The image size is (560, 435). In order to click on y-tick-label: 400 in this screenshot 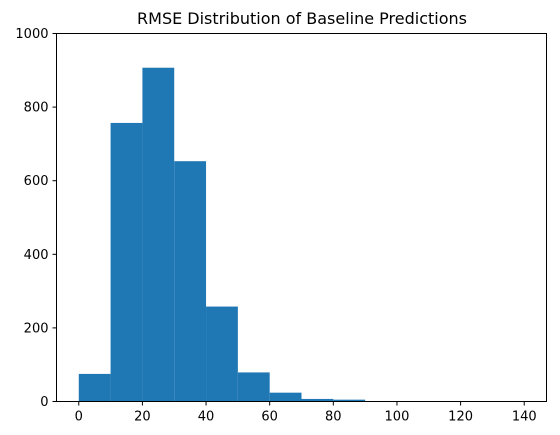, I will do `click(36, 255)`.